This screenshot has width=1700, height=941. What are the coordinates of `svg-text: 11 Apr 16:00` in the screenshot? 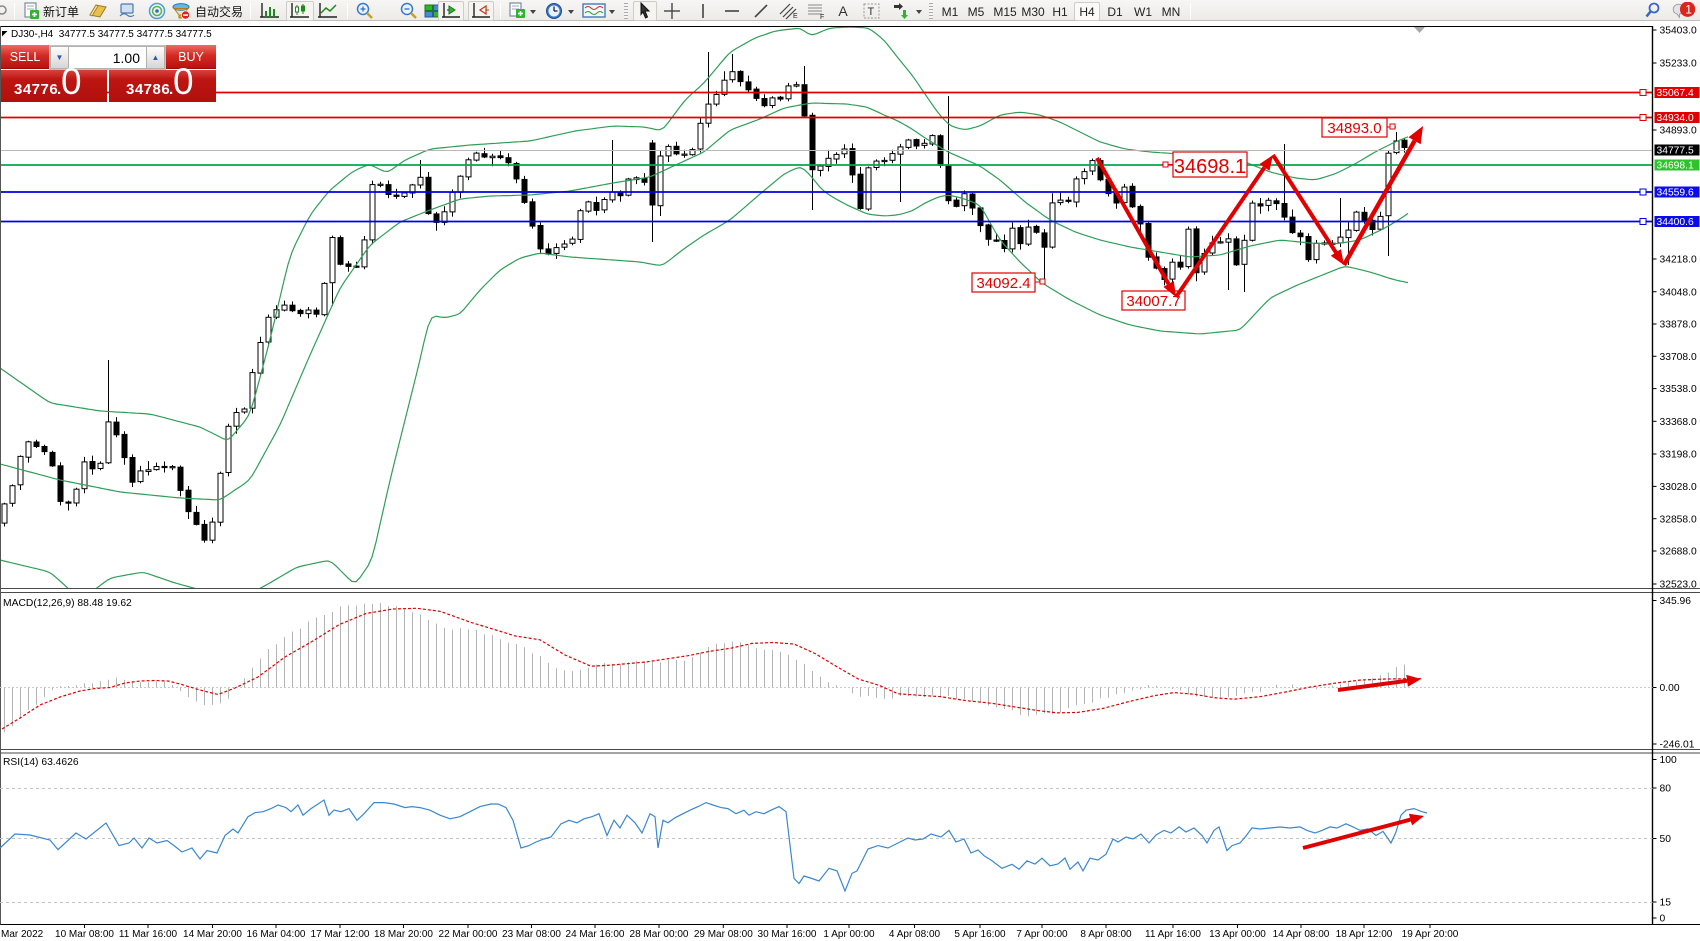 It's located at (1173, 934).